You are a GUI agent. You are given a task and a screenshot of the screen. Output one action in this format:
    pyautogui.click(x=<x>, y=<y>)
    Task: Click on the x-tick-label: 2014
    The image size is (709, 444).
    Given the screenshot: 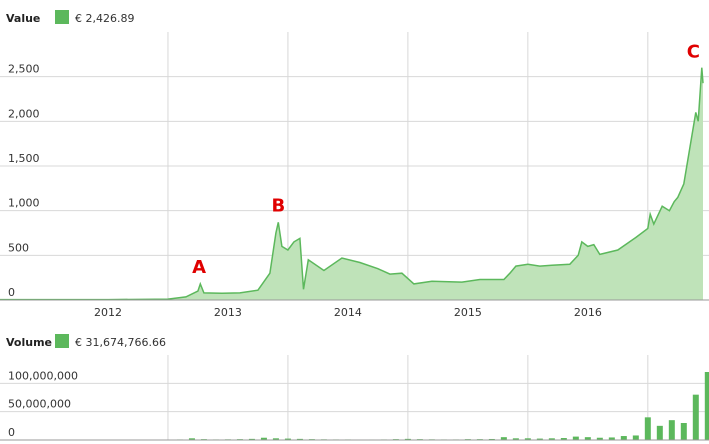 What is the action you would take?
    pyautogui.click(x=348, y=312)
    